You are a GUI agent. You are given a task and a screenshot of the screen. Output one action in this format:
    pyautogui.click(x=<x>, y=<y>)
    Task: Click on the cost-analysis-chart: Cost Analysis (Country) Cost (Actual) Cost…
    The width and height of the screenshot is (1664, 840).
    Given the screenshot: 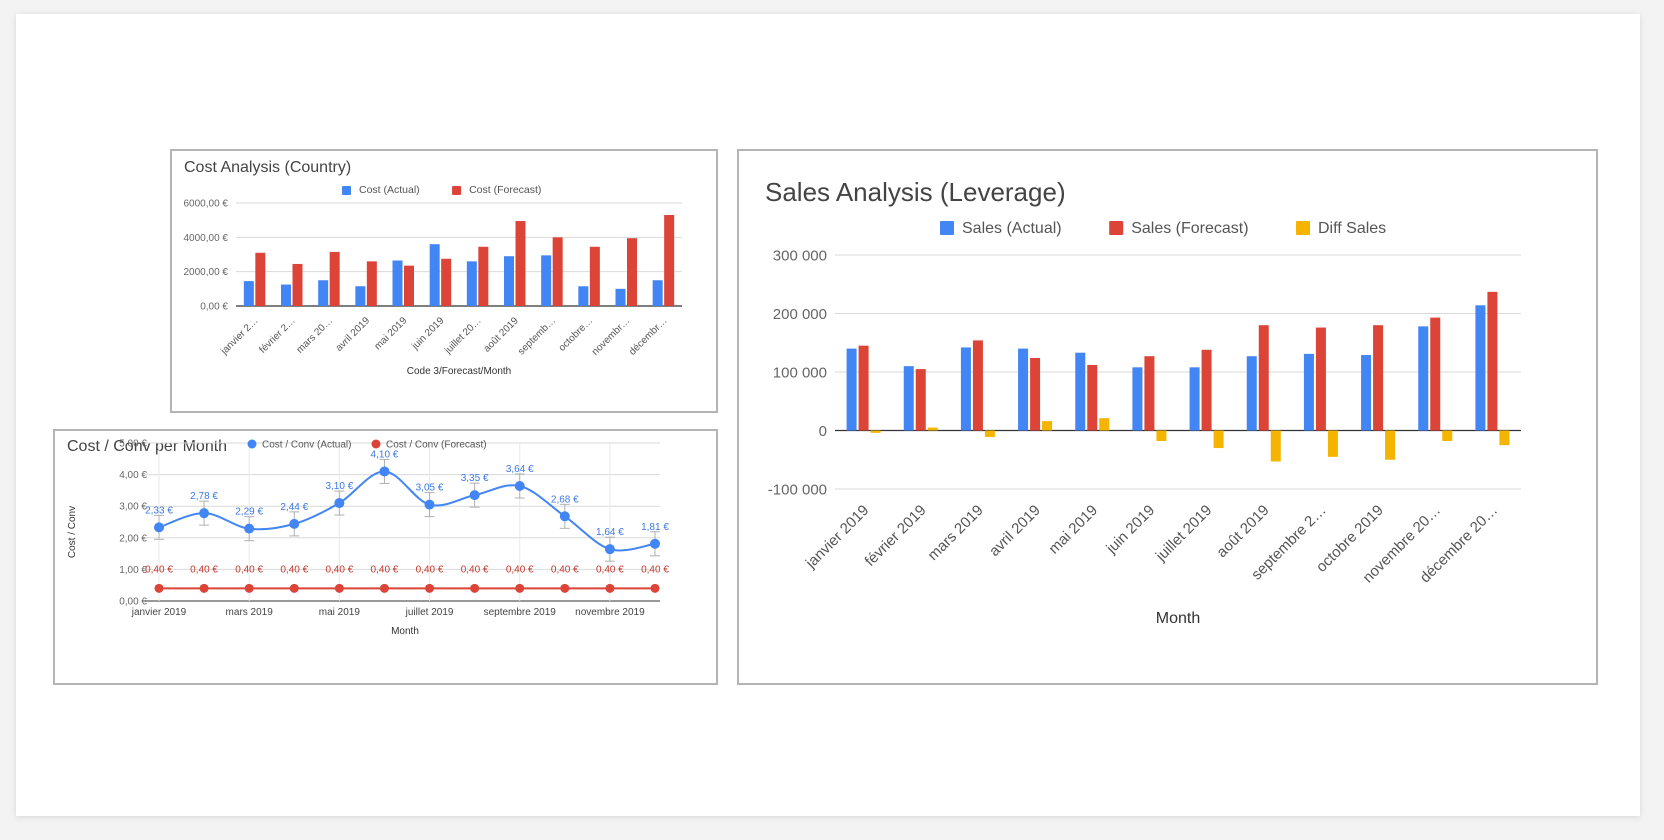 What is the action you would take?
    pyautogui.click(x=433, y=268)
    